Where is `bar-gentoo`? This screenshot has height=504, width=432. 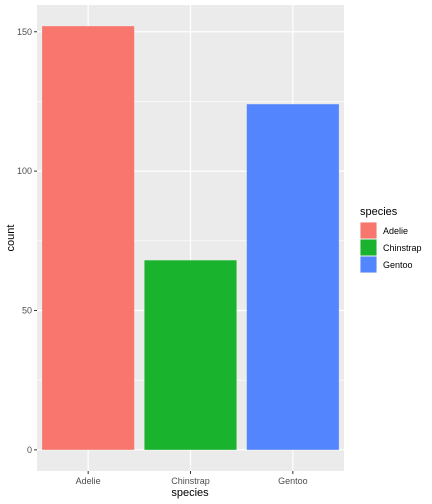 bar-gentoo is located at coordinates (292, 277).